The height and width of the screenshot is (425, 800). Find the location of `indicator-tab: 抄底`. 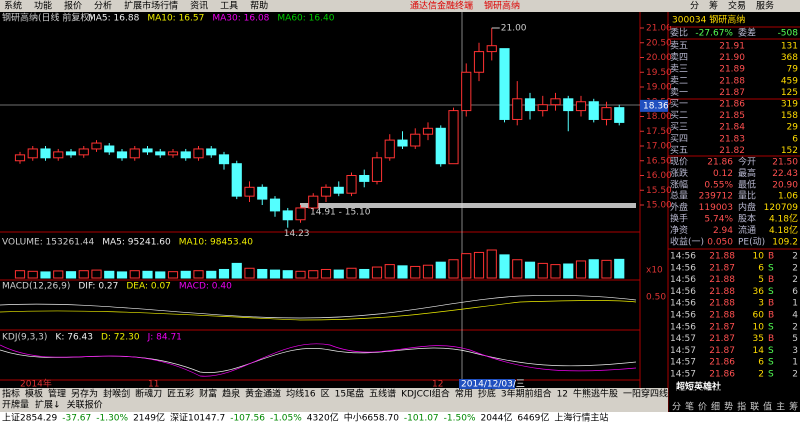

indicator-tab: 抄底 is located at coordinates (487, 394).